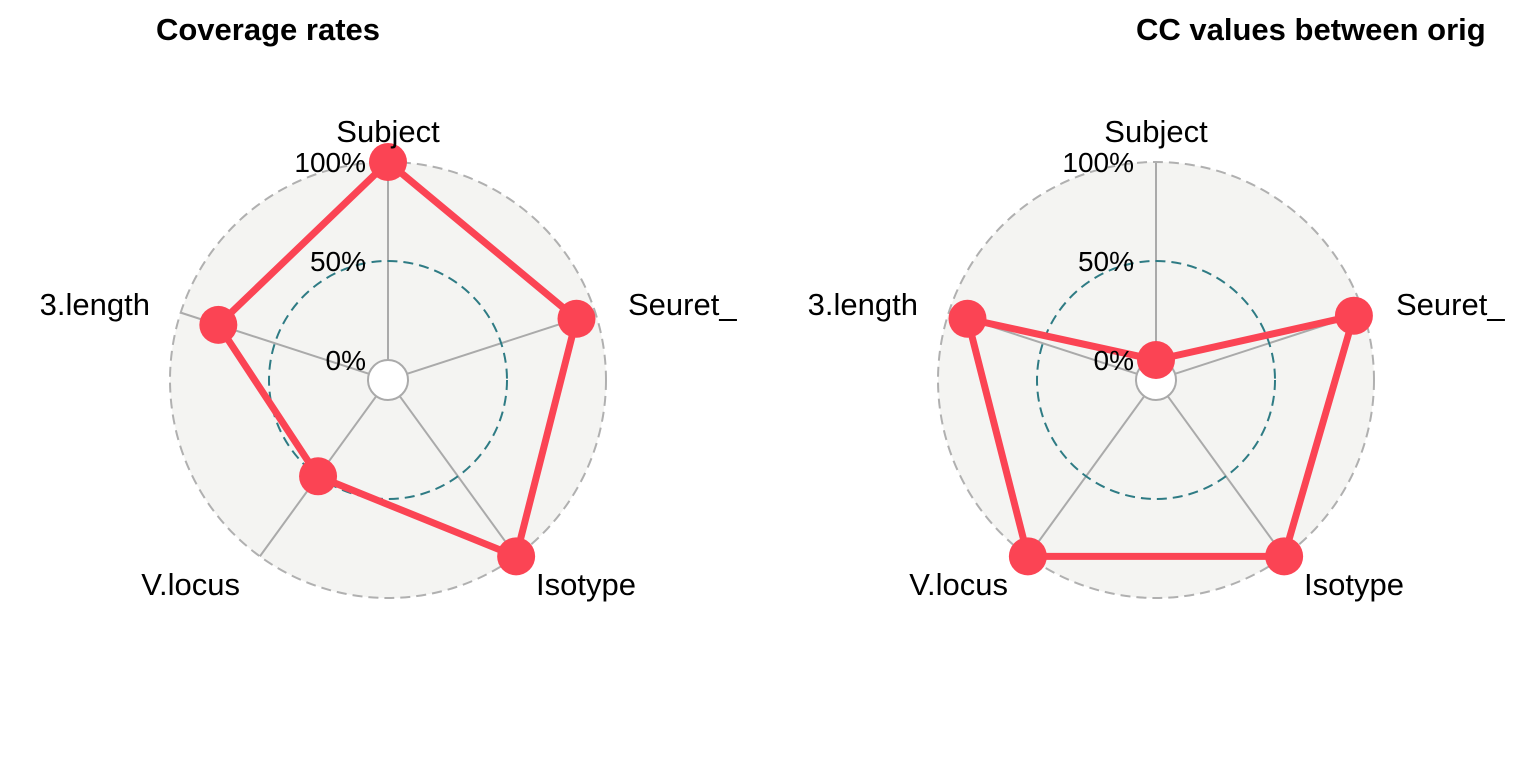 The width and height of the screenshot is (1536, 768). What do you see at coordinates (1311, 29) in the screenshot?
I see `chart-title: CC values between orig` at bounding box center [1311, 29].